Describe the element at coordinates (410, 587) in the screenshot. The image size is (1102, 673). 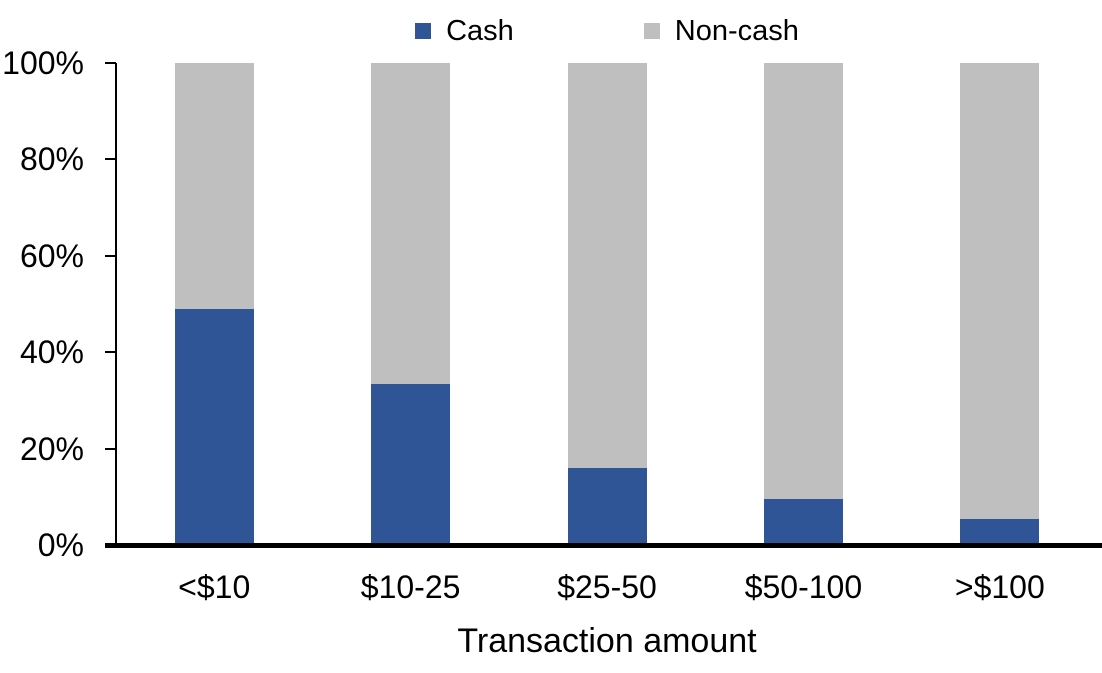
I see `x-axis-tick-label: $10-25` at that location.